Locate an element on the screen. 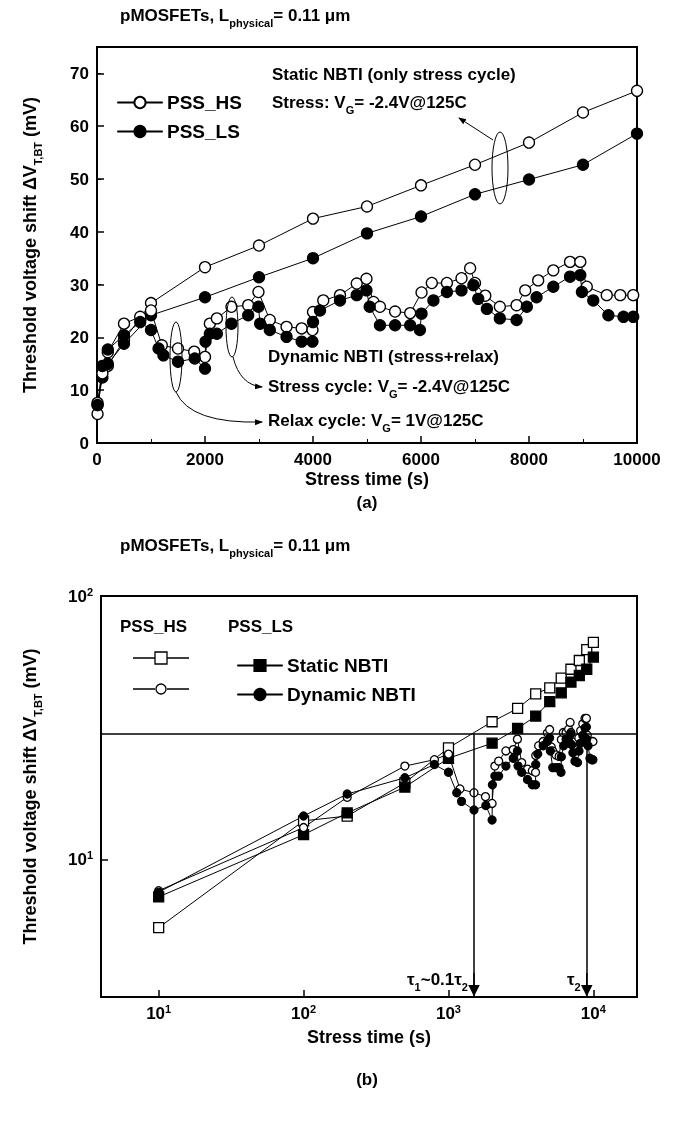 The height and width of the screenshot is (1131, 673). x-tick-label: 10$^{1}$ is located at coordinates (159, 1013).